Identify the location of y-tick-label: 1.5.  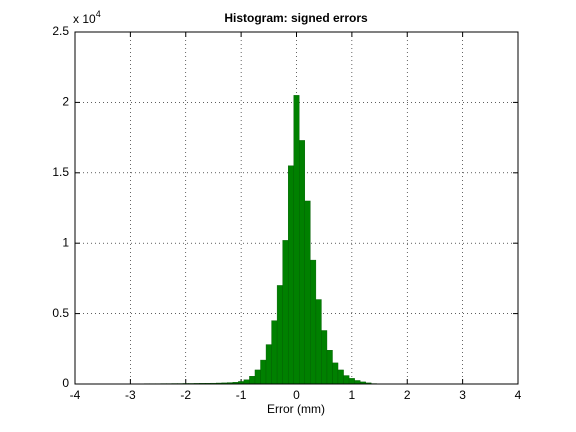
(60, 172).